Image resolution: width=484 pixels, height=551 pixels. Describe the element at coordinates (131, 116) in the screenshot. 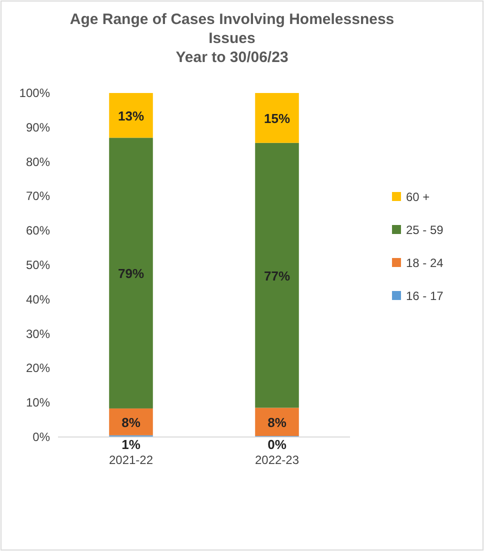

I see `data-label: 13%` at that location.